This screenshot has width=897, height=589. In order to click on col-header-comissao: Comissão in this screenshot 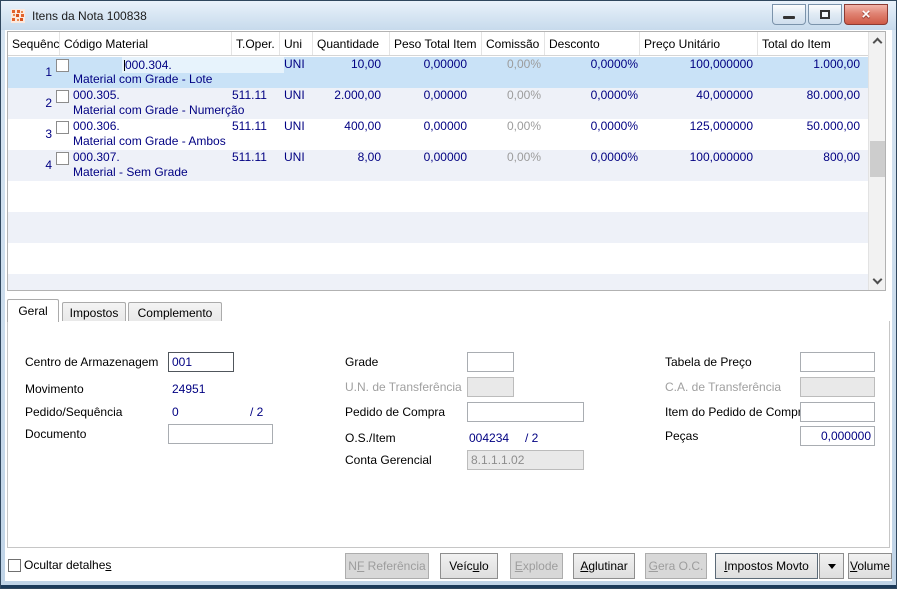, I will do `click(513, 43)`.